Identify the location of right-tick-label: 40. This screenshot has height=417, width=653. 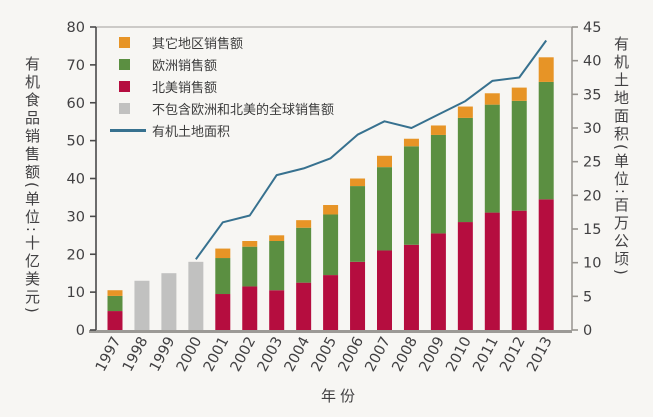
(592, 62).